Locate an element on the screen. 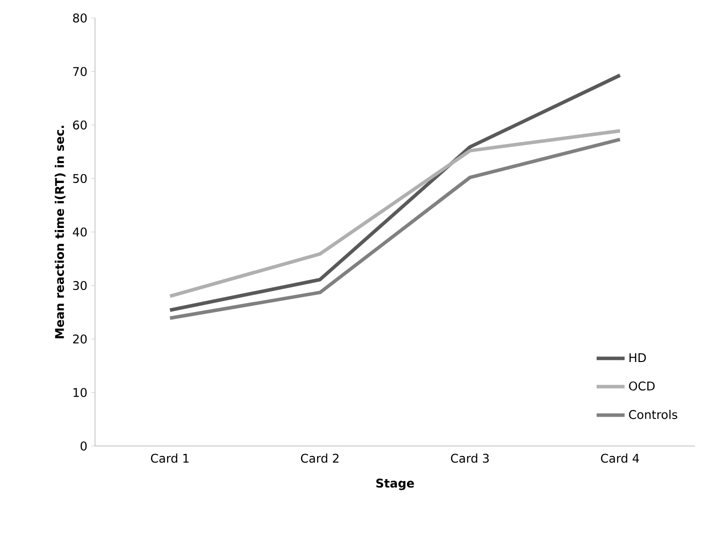 This screenshot has height=538, width=711. legend-label: OCD is located at coordinates (642, 386).